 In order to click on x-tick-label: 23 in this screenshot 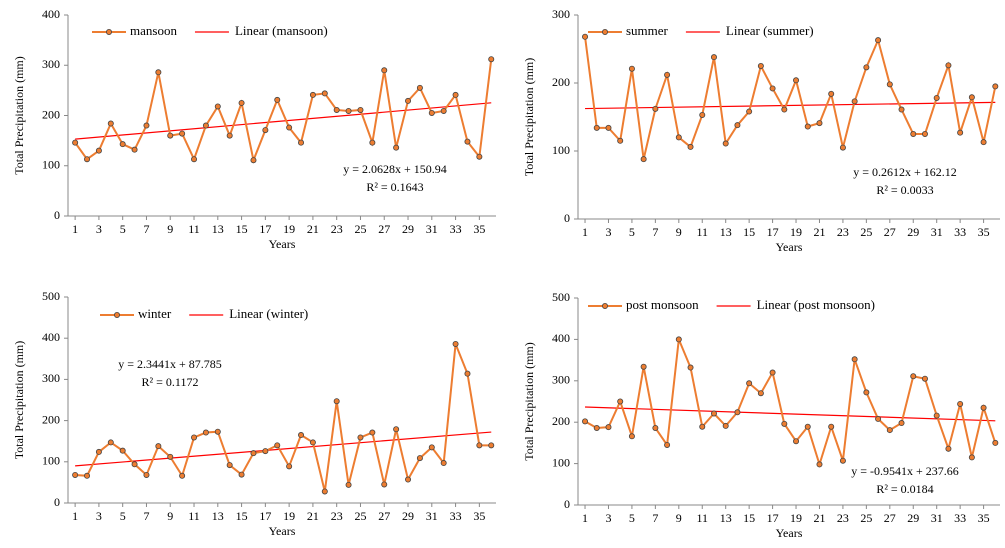, I will do `click(337, 516)`.